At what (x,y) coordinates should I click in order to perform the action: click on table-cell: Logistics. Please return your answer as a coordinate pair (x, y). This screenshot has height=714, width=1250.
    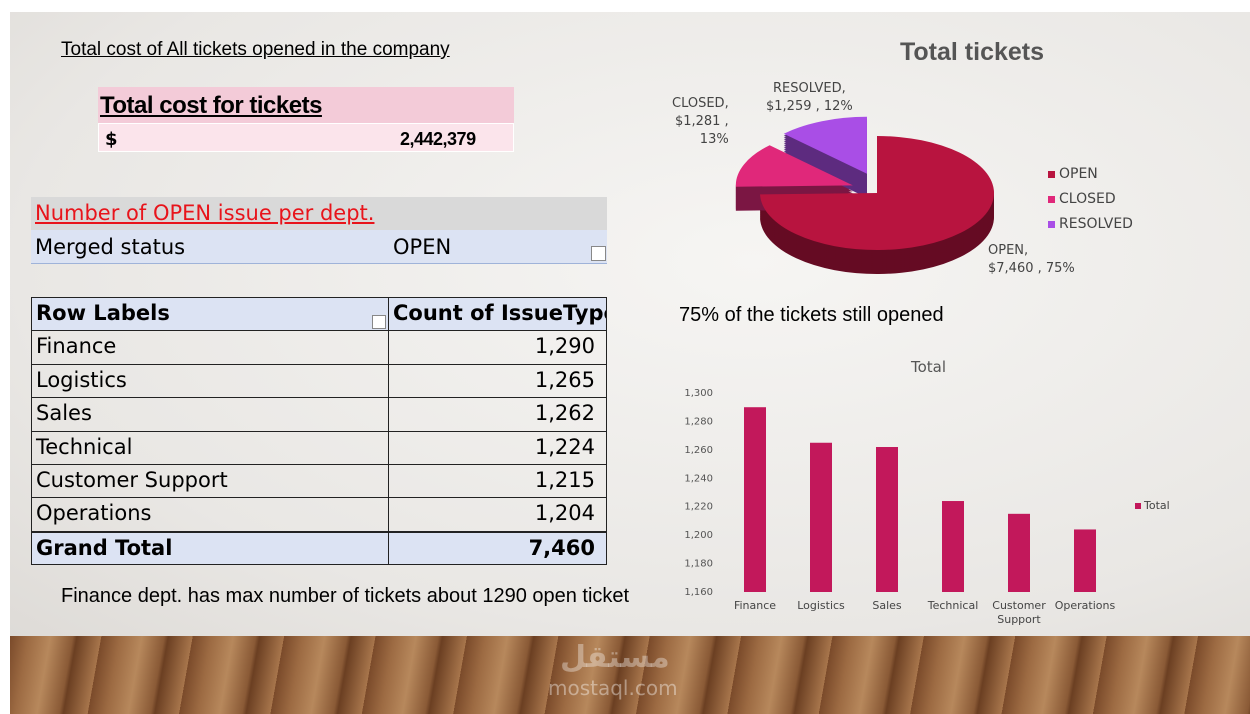
    Looking at the image, I should click on (210, 381).